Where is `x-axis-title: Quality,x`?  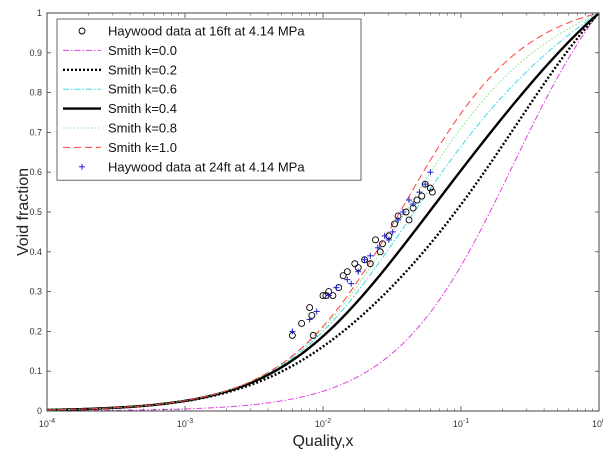
x-axis-title: Quality,x is located at coordinates (322, 441).